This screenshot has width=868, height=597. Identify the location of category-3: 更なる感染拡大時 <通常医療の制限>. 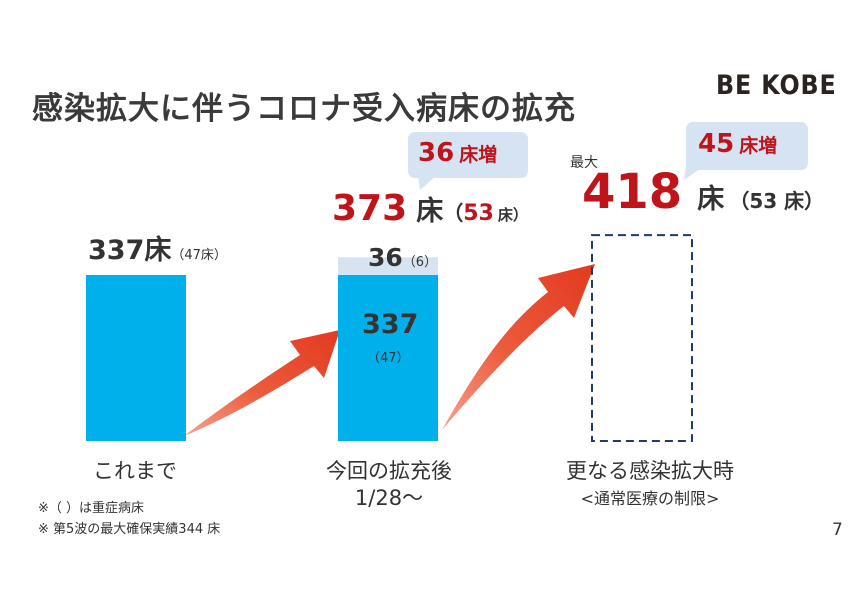
(650, 485).